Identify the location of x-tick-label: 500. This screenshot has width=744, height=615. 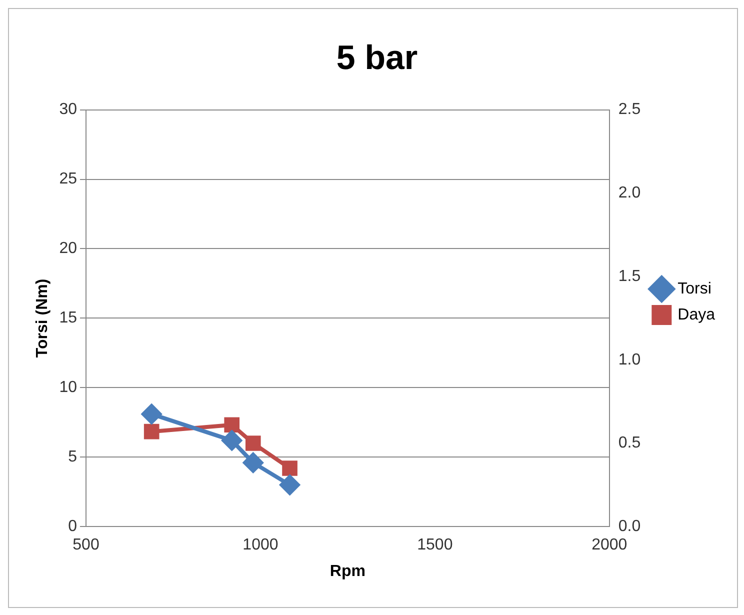
(86, 545).